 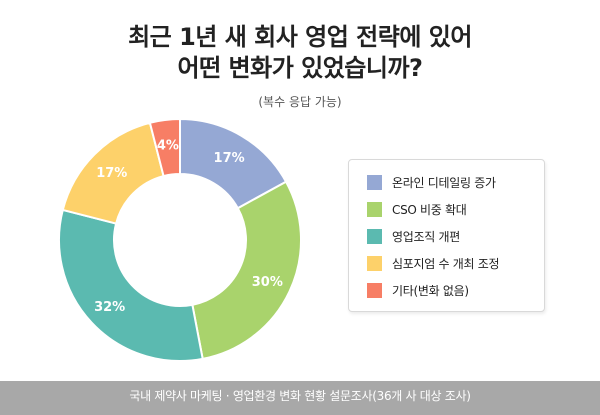 What do you see at coordinates (446, 263) in the screenshot?
I see `legend-label: 심포지엄 수 개최 조정` at bounding box center [446, 263].